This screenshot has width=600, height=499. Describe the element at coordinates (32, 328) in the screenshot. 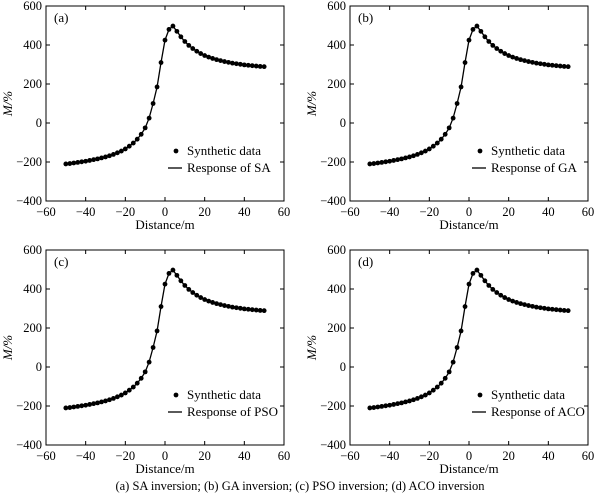

I see `y-tick-label: 200` at that location.